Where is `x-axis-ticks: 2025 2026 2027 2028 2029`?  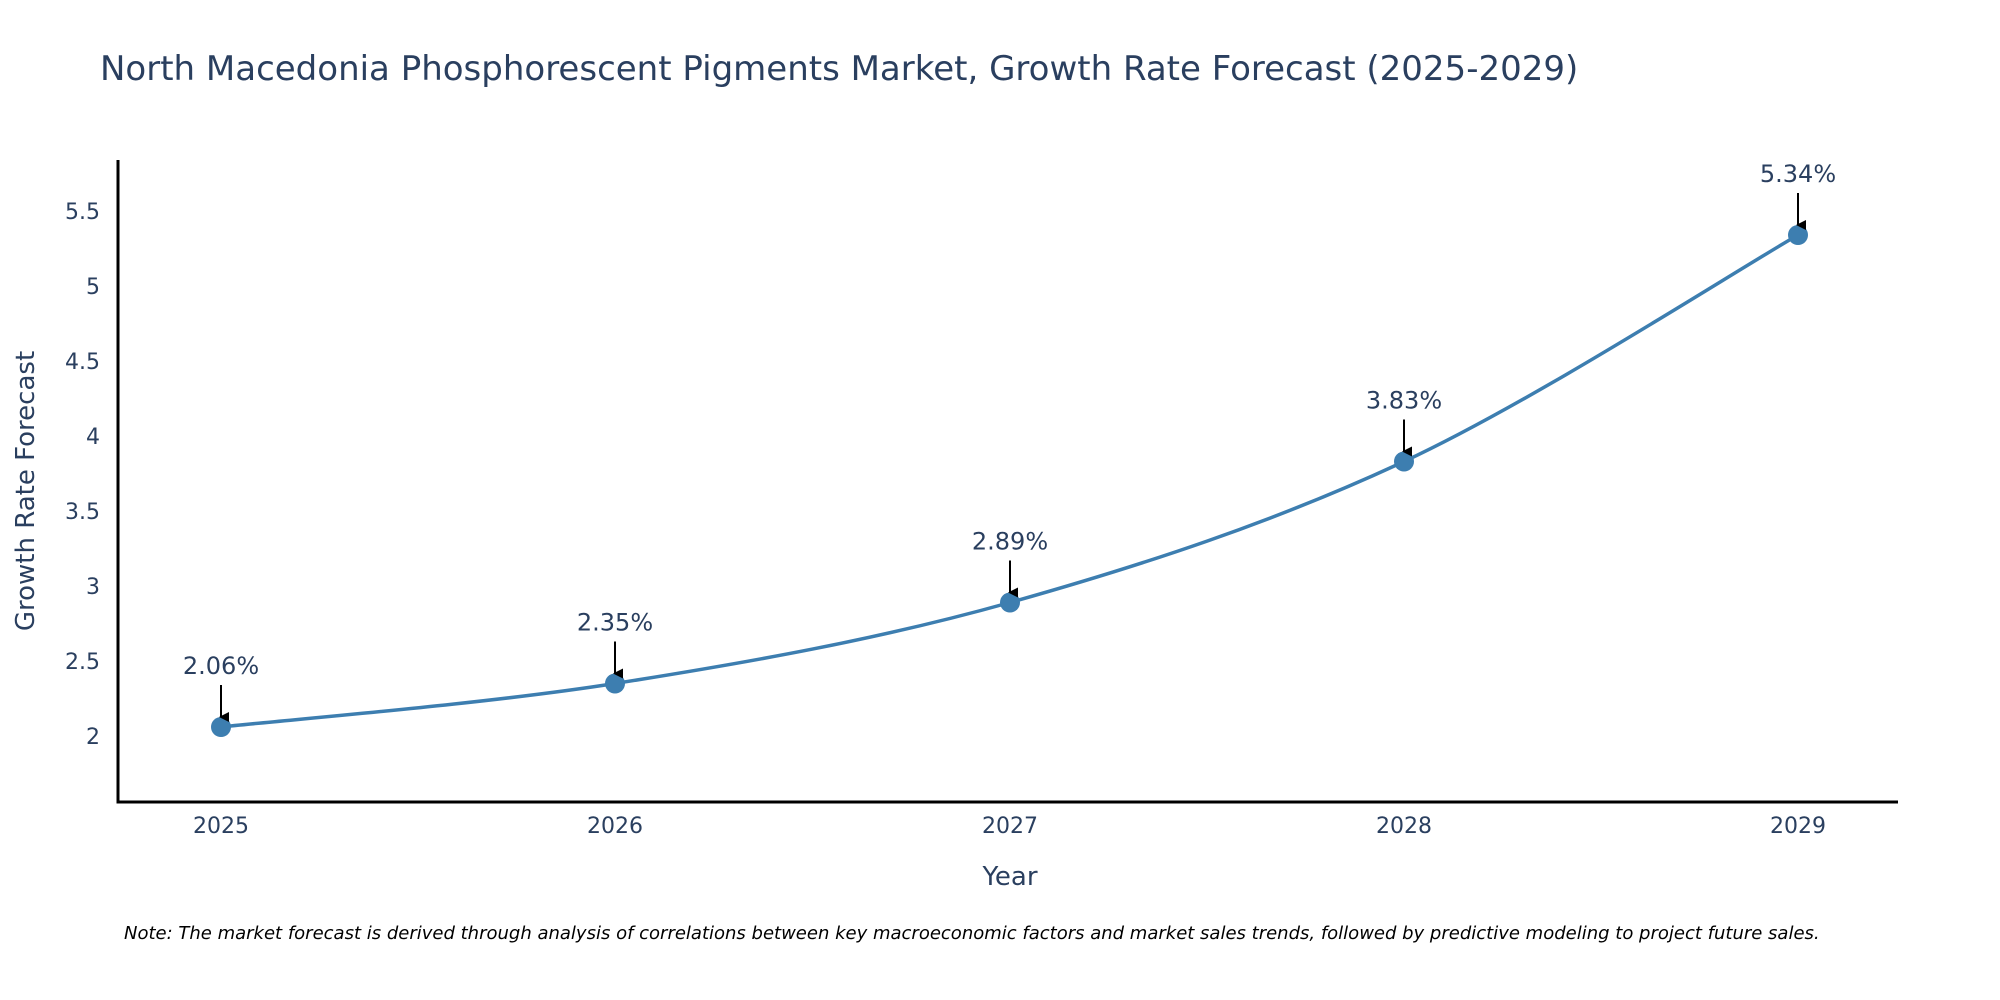
x-axis-ticks: 2025 2026 2027 2028 2029 is located at coordinates (1009, 826).